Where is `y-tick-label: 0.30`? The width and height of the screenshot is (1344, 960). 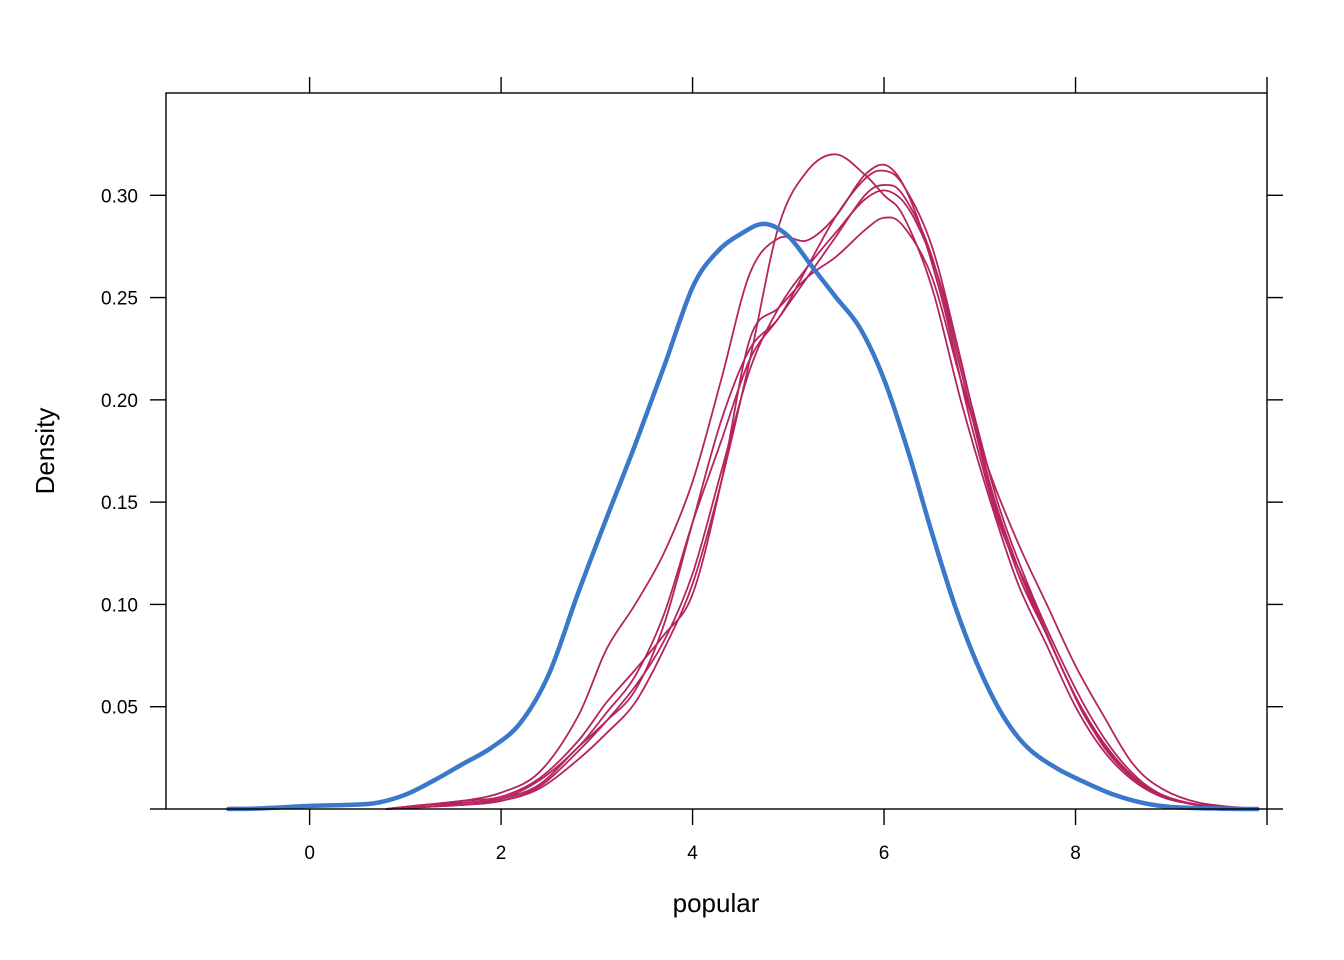
y-tick-label: 0.30 is located at coordinates (119, 196).